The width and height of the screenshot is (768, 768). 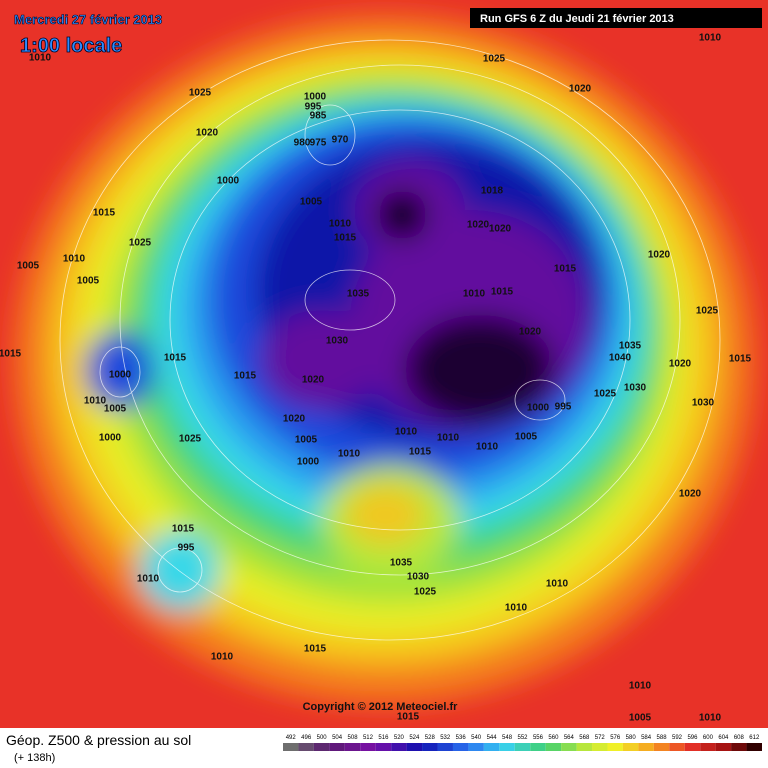 I want to click on legend-label: 512, so click(x=368, y=738).